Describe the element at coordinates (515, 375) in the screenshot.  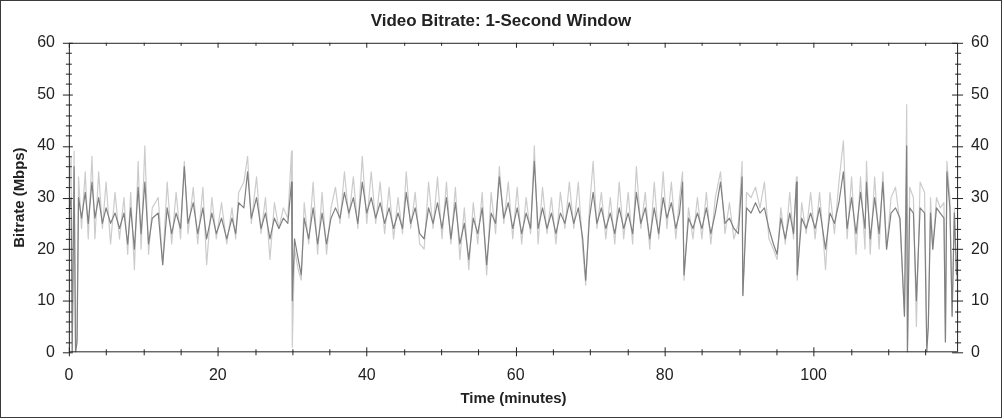
I see `x-tick-label: 60` at that location.